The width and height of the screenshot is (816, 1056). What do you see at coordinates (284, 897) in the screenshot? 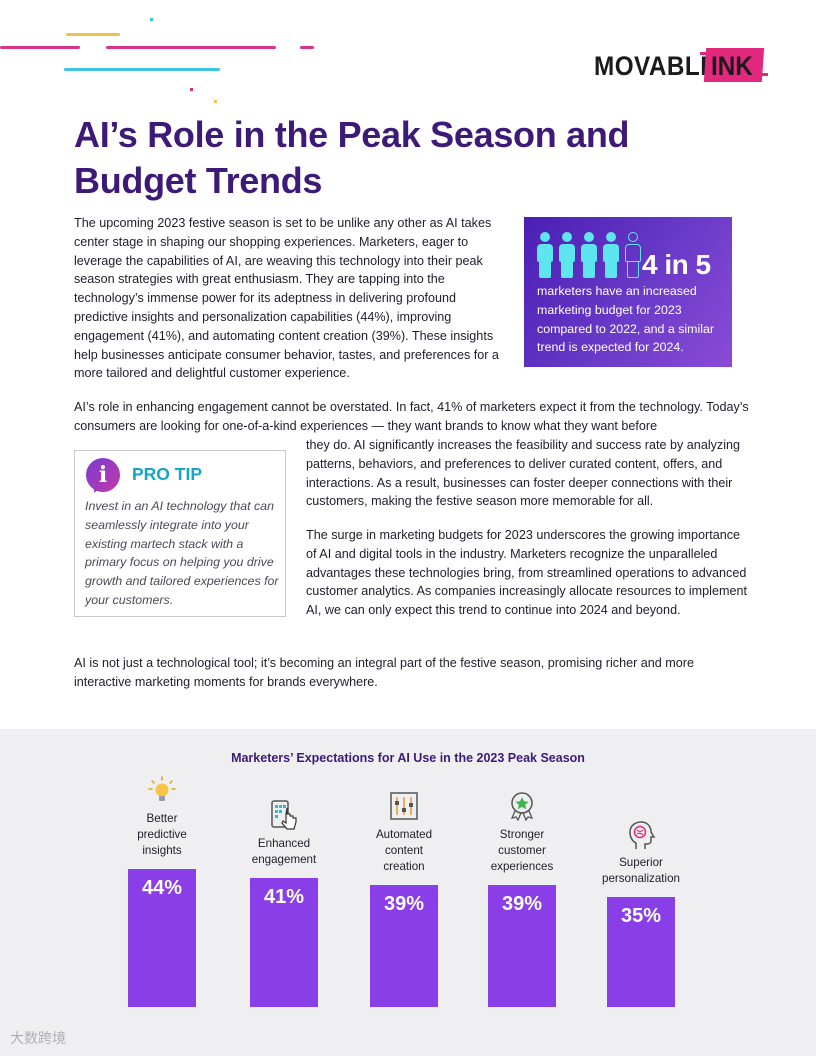
I see `bar-value-label: 41%` at bounding box center [284, 897].